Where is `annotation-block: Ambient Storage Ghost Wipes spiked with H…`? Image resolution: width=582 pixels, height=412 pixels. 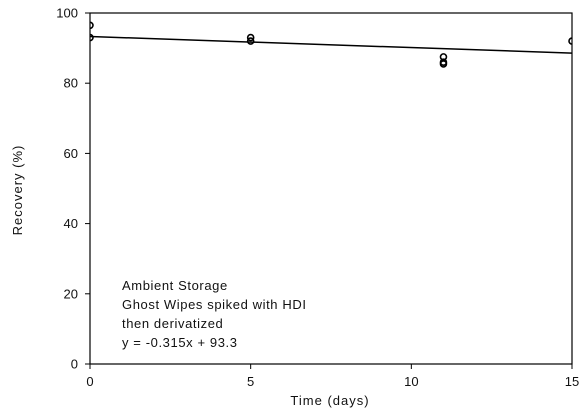
annotation-block: Ambient Storage Ghost Wipes spiked with H… is located at coordinates (214, 314).